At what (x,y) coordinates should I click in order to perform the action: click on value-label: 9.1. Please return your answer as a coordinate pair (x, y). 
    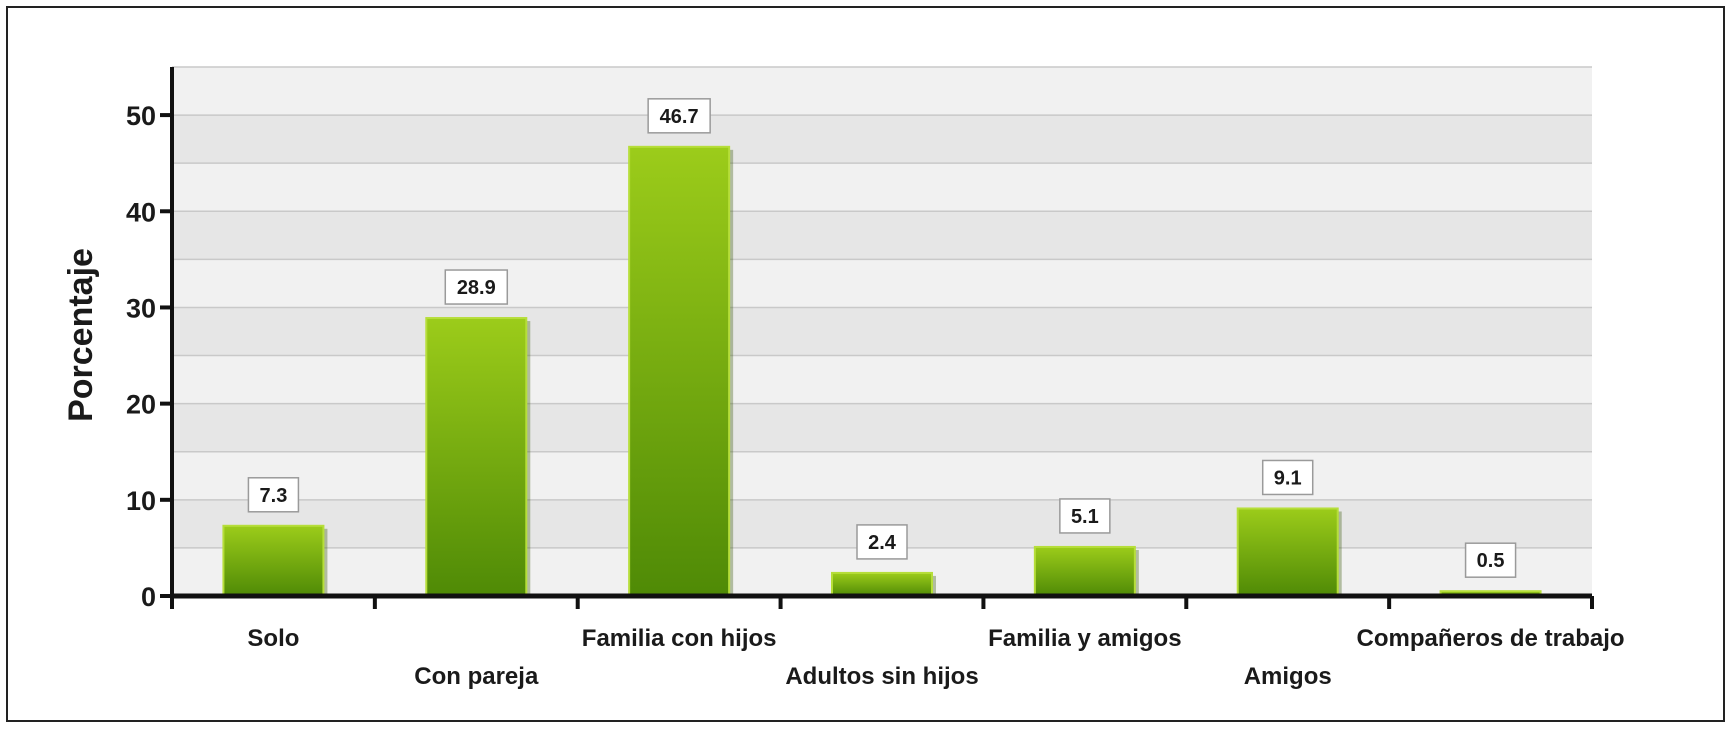
    Looking at the image, I should click on (1288, 478).